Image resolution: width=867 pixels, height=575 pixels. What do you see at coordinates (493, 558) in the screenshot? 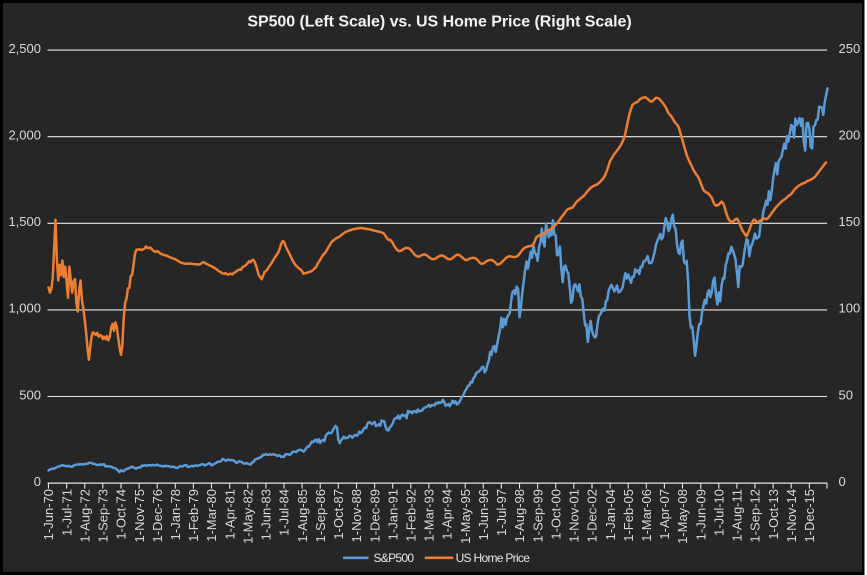
I see `svg-text: US Home Price` at bounding box center [493, 558].